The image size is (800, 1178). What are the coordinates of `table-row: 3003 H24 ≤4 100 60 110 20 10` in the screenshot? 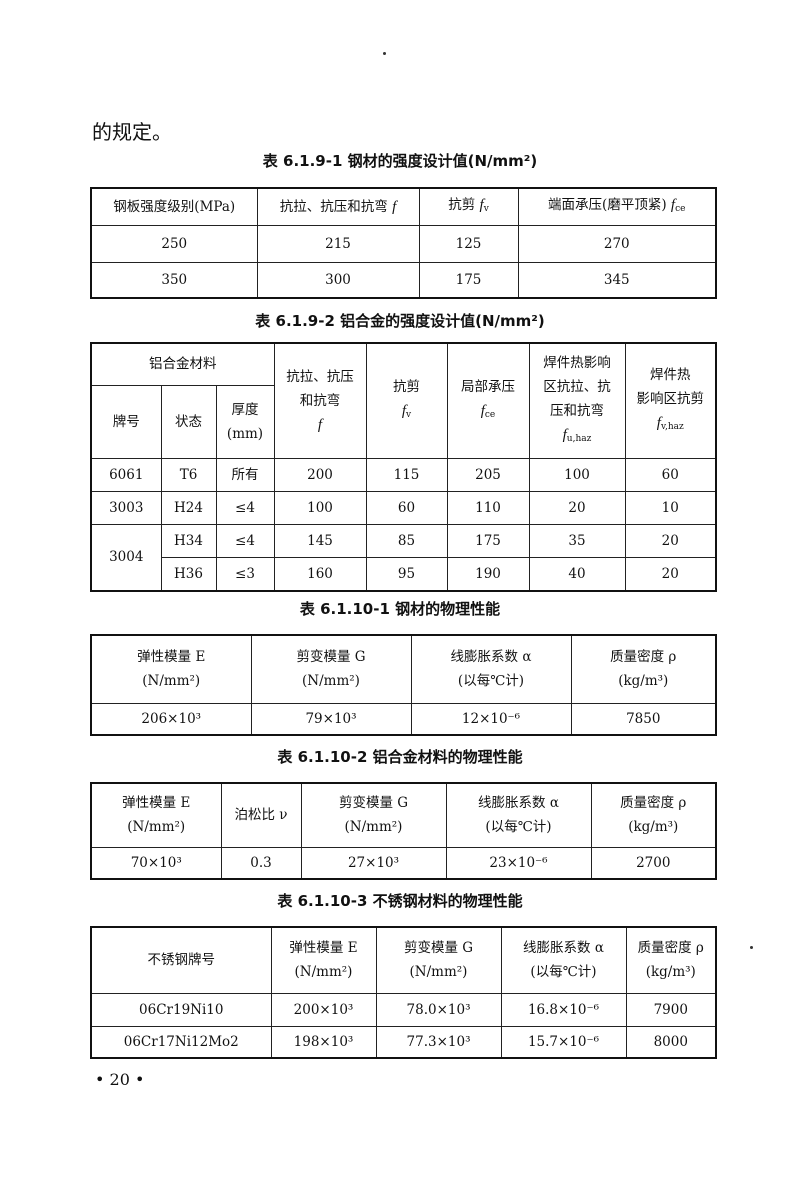 It's located at (403, 507).